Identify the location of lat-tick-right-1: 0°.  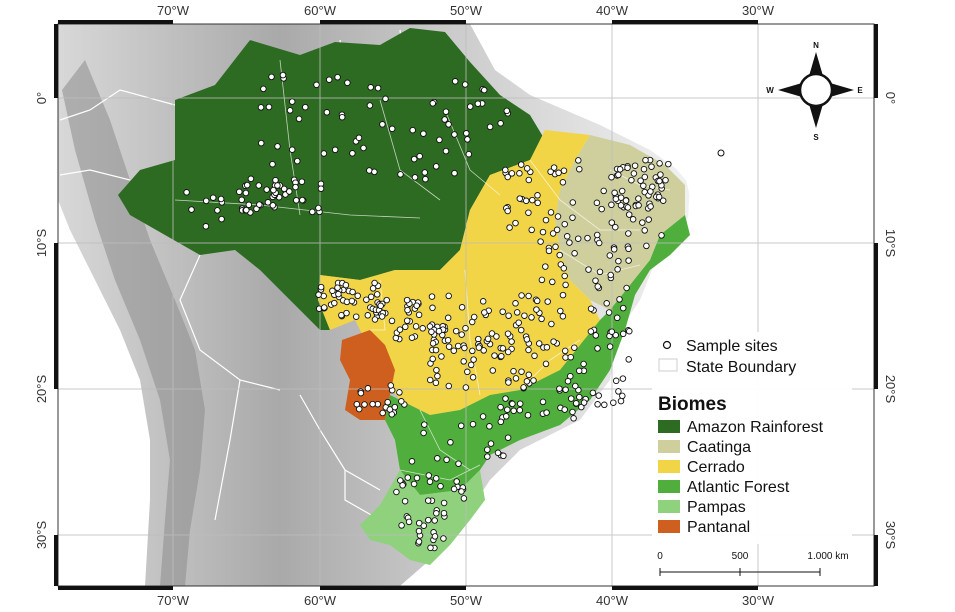
(890, 98).